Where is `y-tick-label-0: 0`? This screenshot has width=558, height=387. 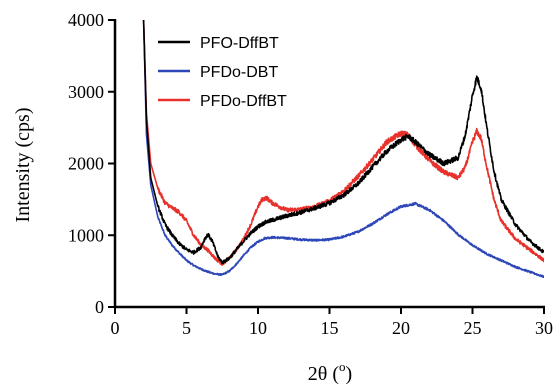 y-tick-label-0: 0 is located at coordinates (99, 307).